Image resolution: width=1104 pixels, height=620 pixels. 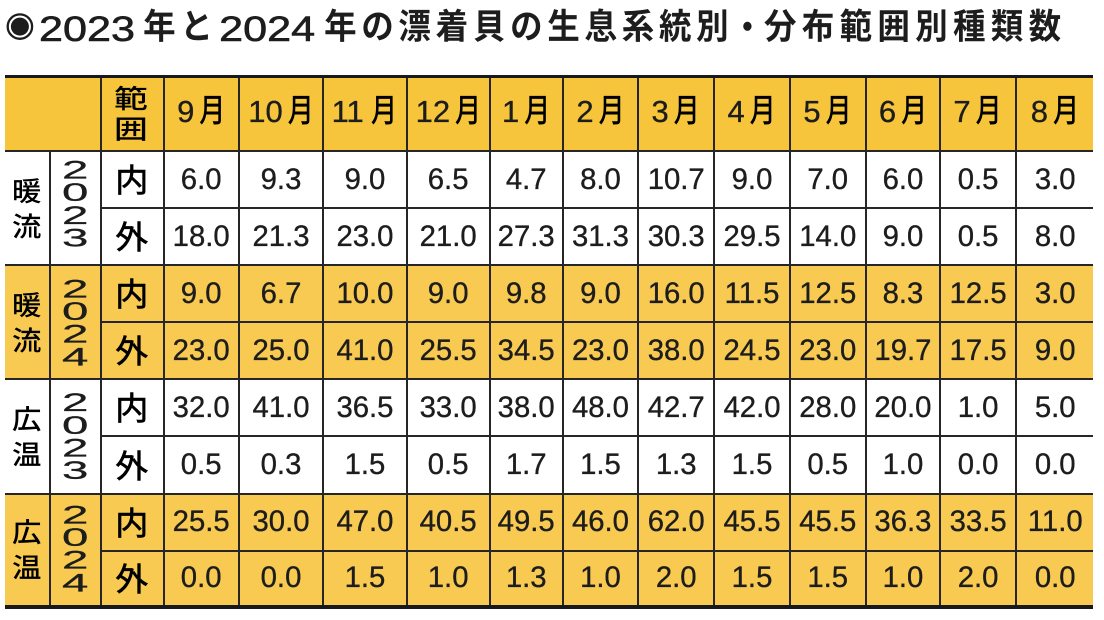 I want to click on svg-text: 9, so click(x=185, y=111).